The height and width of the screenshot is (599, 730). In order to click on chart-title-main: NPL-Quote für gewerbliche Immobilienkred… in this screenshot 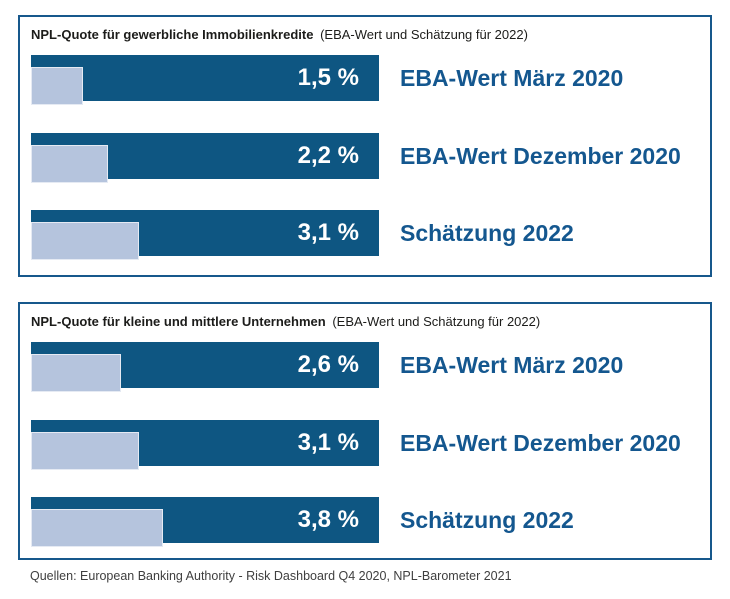, I will do `click(172, 34)`.